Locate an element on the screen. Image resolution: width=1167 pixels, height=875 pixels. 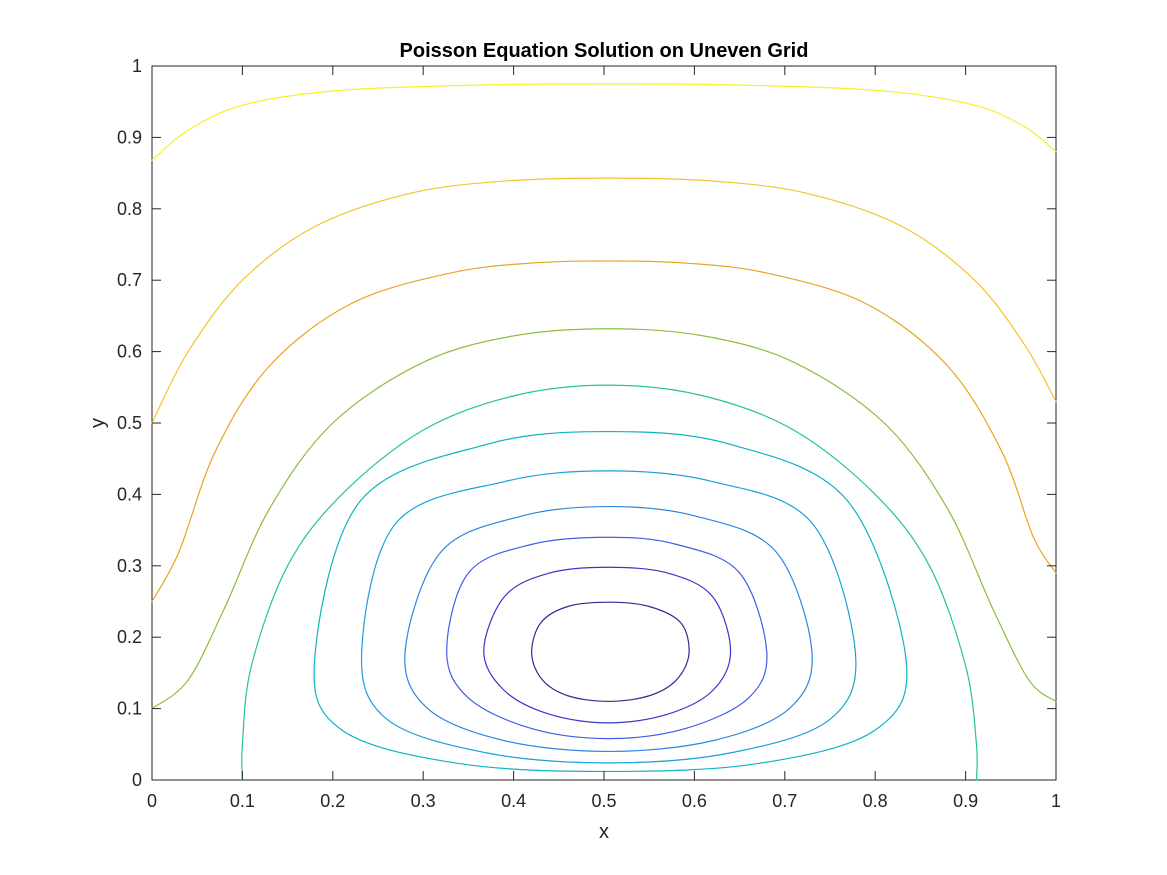
x-axis-label: x is located at coordinates (604, 832).